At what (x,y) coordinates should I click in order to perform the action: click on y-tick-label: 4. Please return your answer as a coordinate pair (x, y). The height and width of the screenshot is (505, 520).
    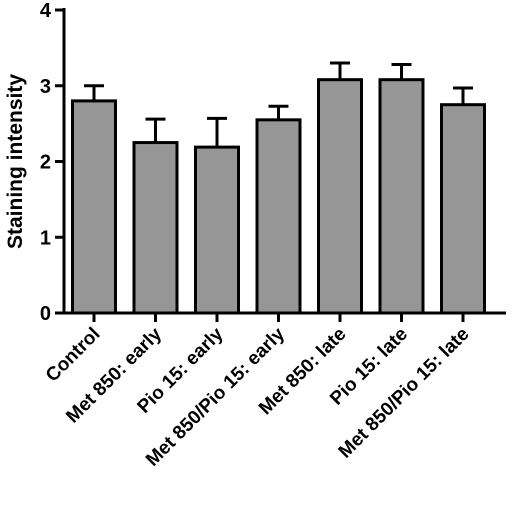
    Looking at the image, I should click on (46, 11).